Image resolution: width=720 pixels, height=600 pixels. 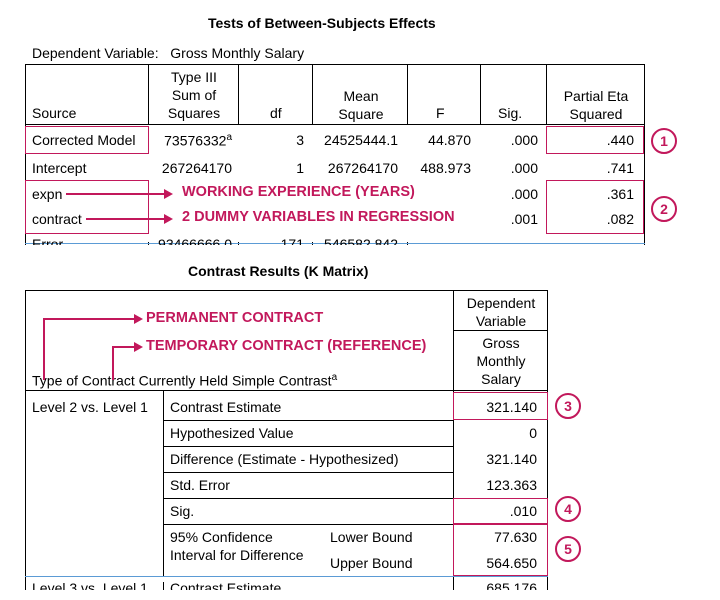 What do you see at coordinates (361, 240) in the screenshot?
I see `row-ms: 546582.842` at bounding box center [361, 240].